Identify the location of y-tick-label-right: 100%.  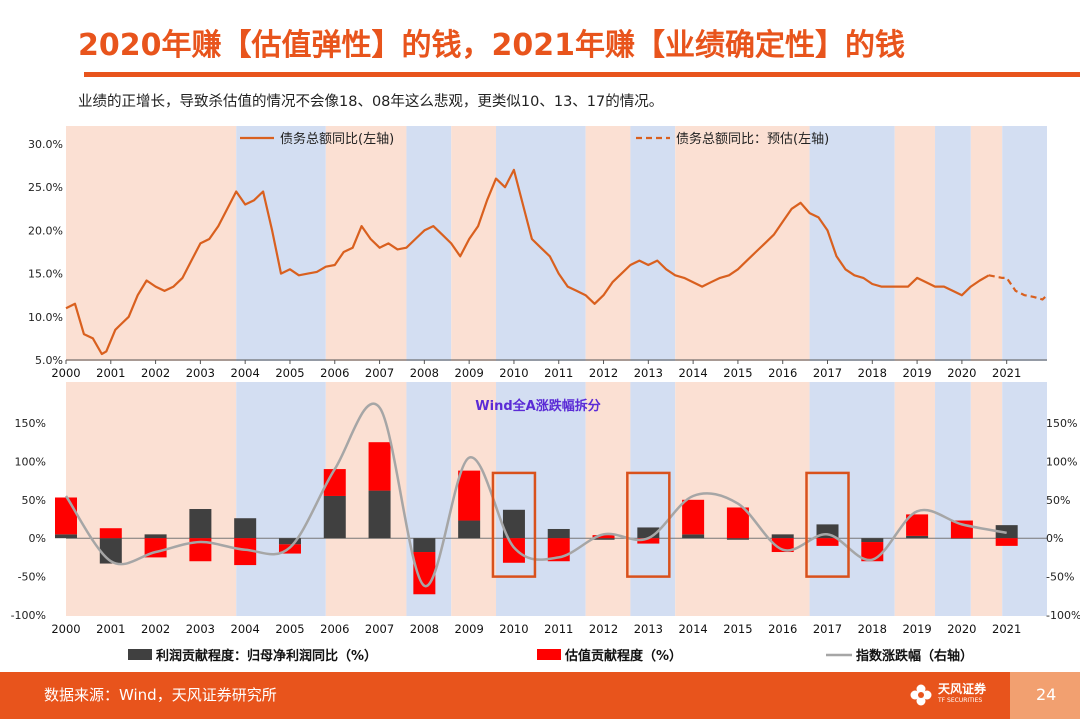
(1061, 461).